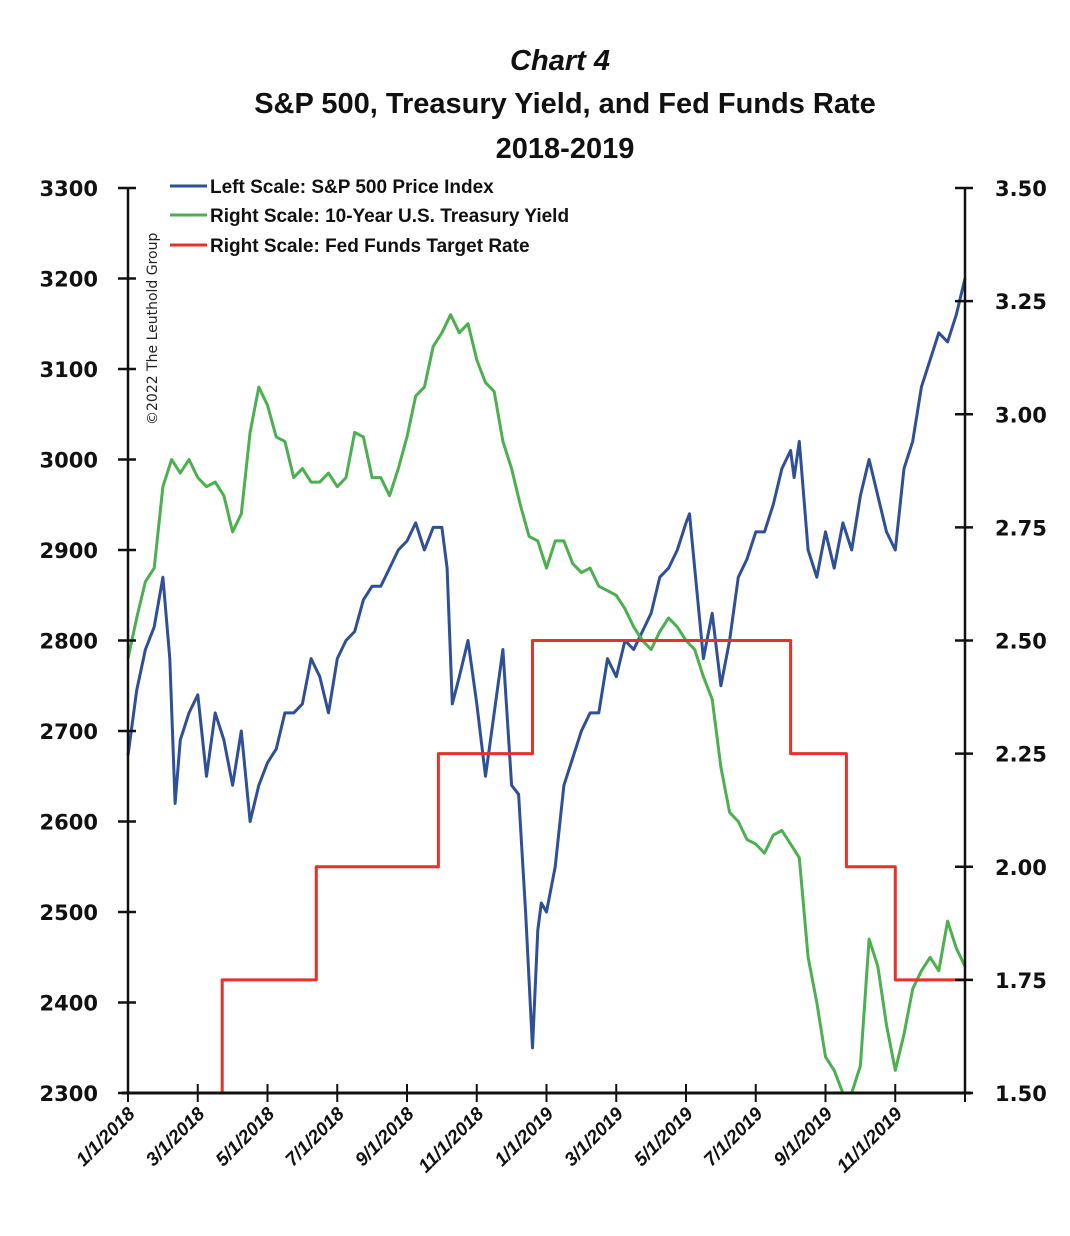 This screenshot has width=1070, height=1236. What do you see at coordinates (69, 732) in the screenshot?
I see `left-axis-tick-label: 2700` at bounding box center [69, 732].